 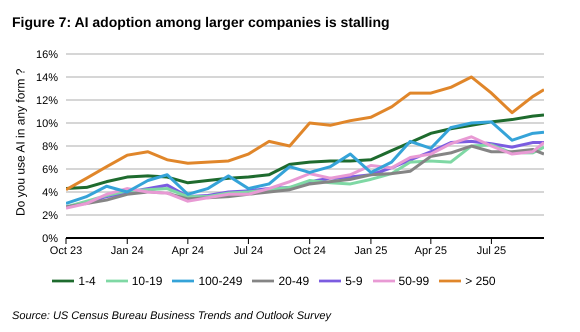 What do you see at coordinates (47, 54) in the screenshot?
I see `y-tick-label: 16%` at bounding box center [47, 54].